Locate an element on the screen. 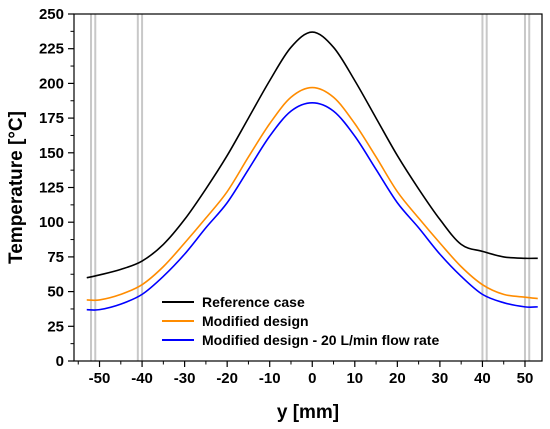 The width and height of the screenshot is (550, 429). x-tick-label: -20 is located at coordinates (227, 378).